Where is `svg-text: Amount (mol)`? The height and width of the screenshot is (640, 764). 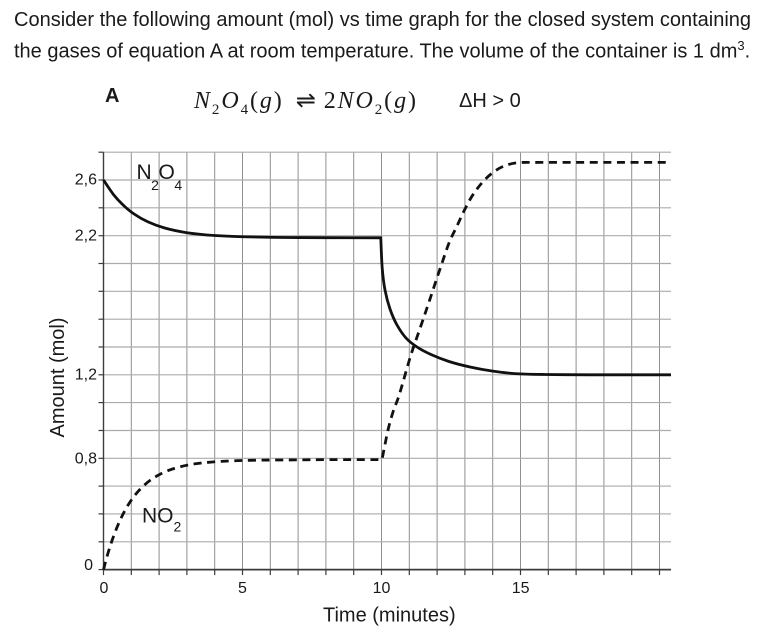
svg-text: Amount (mol) is located at coordinates (58, 377).